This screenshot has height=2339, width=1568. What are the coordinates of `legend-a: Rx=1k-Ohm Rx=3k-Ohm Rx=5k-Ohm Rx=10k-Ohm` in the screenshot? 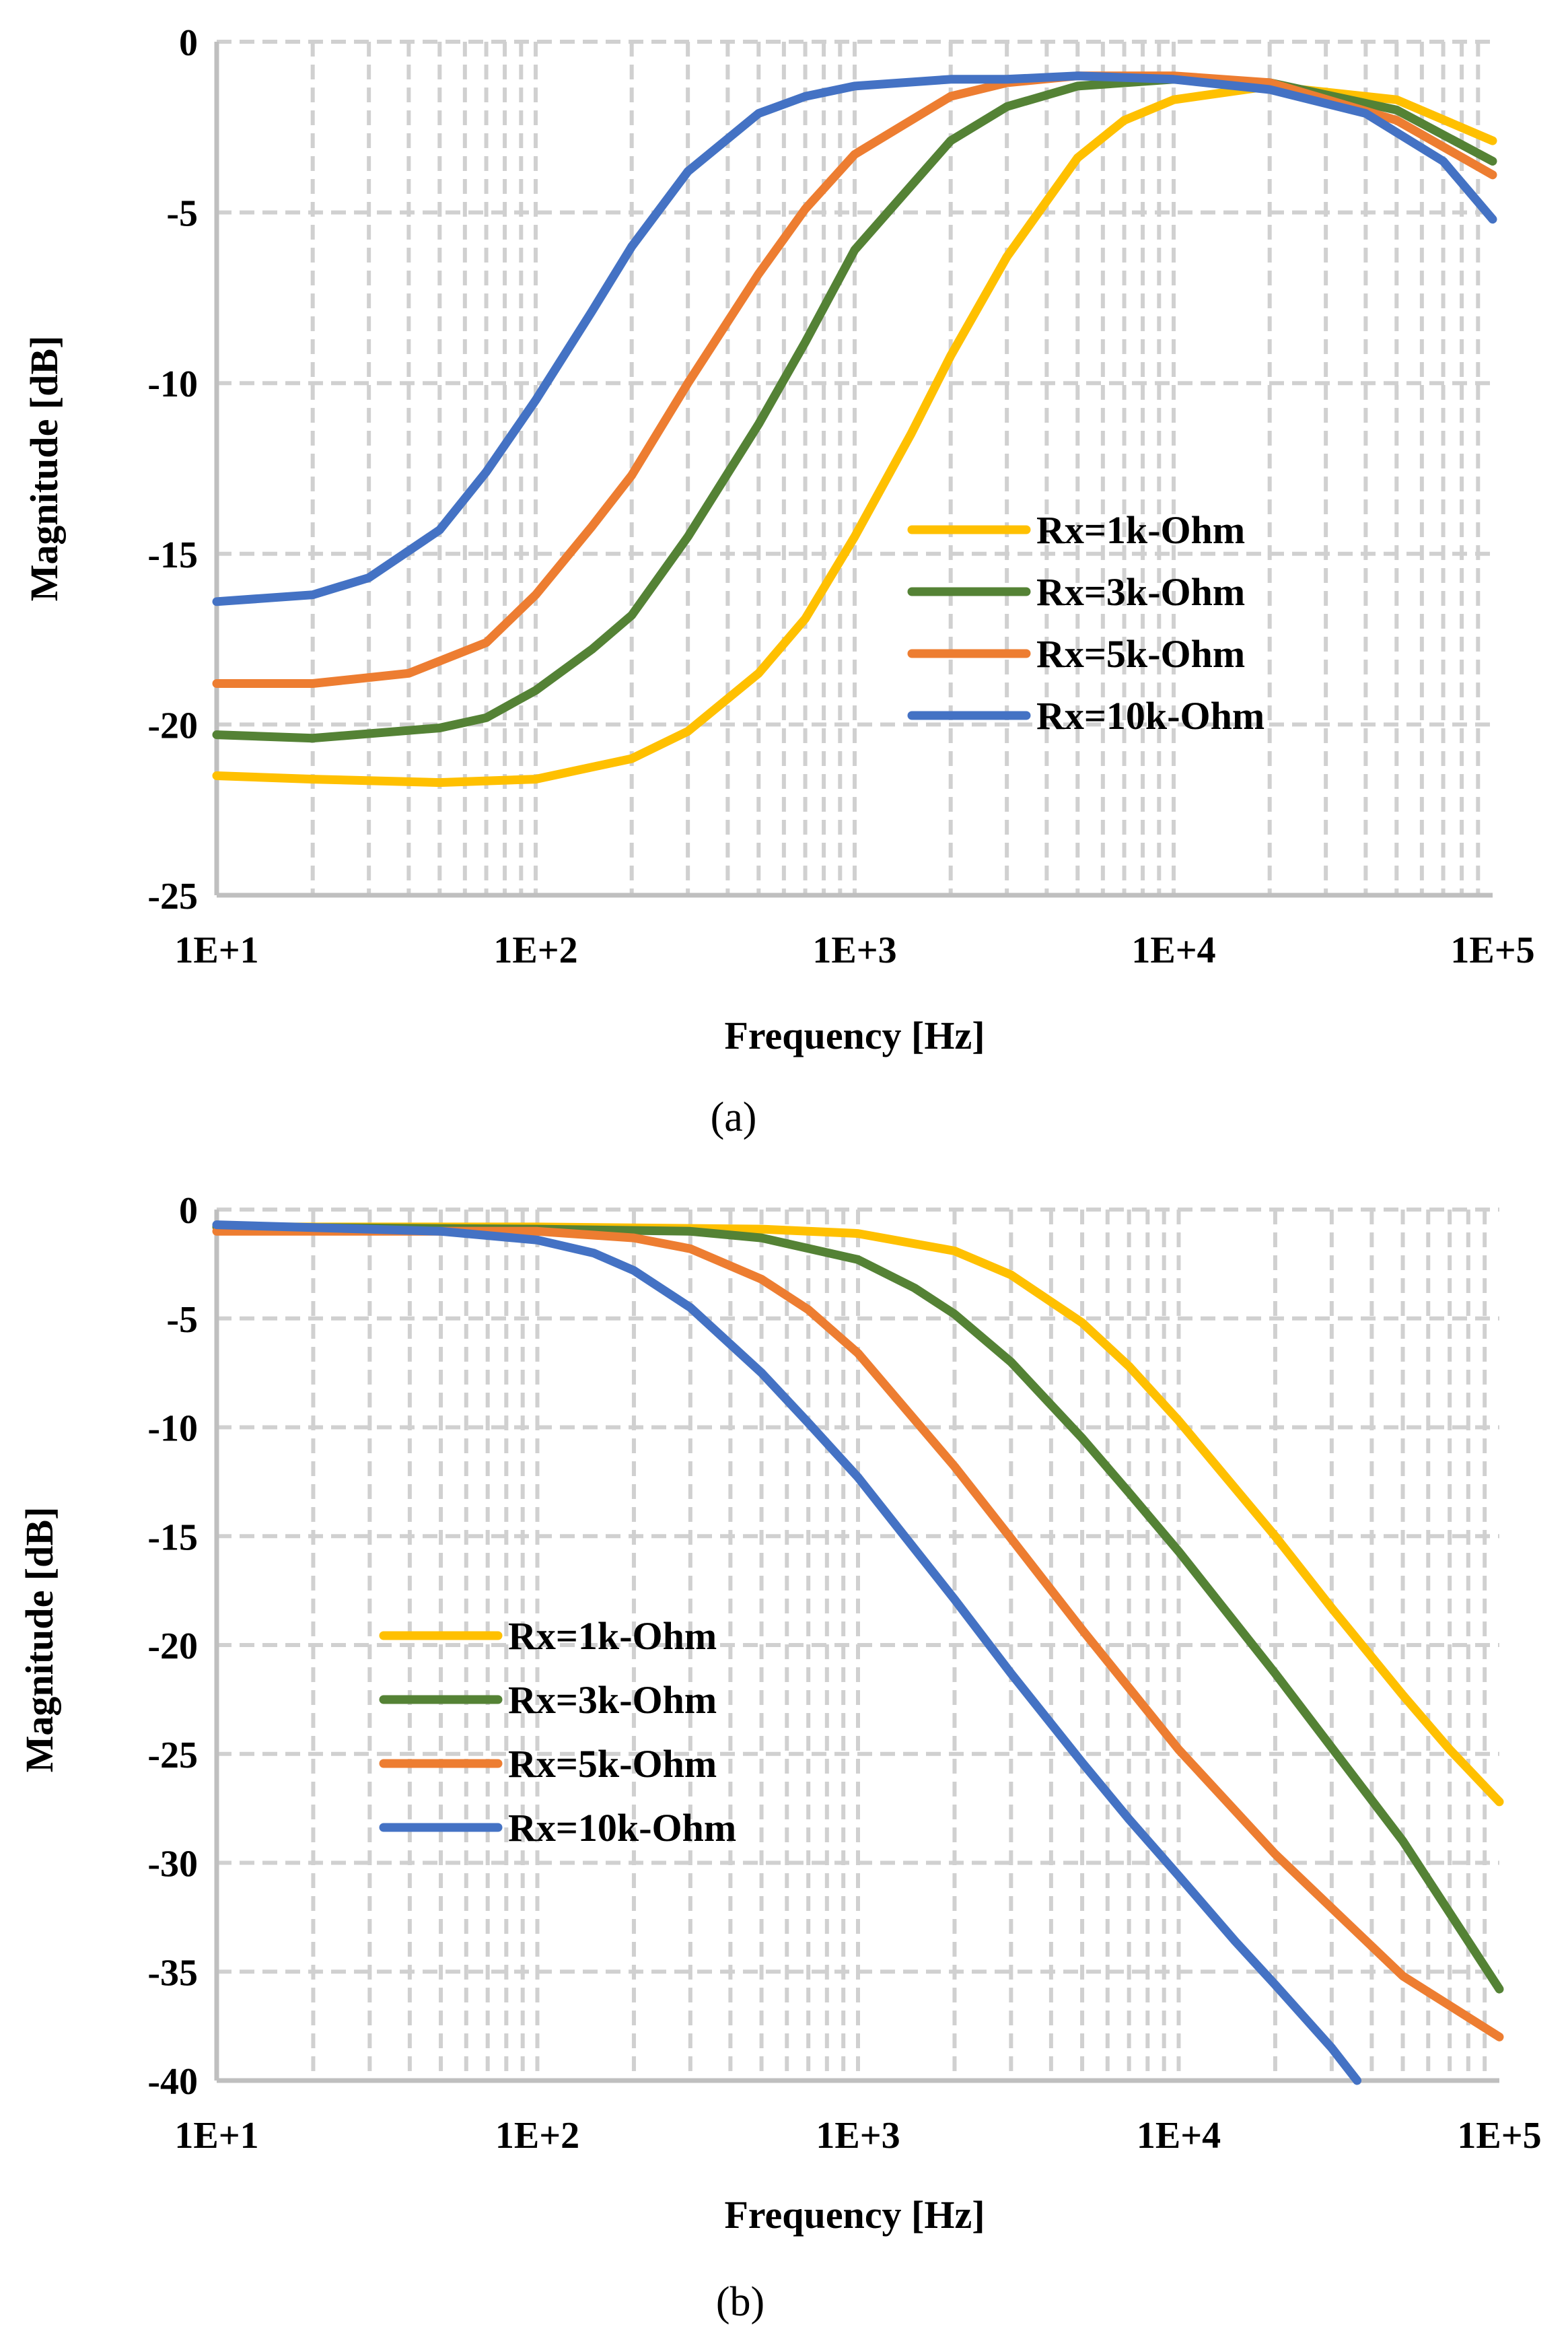 It's located at (1085, 623).